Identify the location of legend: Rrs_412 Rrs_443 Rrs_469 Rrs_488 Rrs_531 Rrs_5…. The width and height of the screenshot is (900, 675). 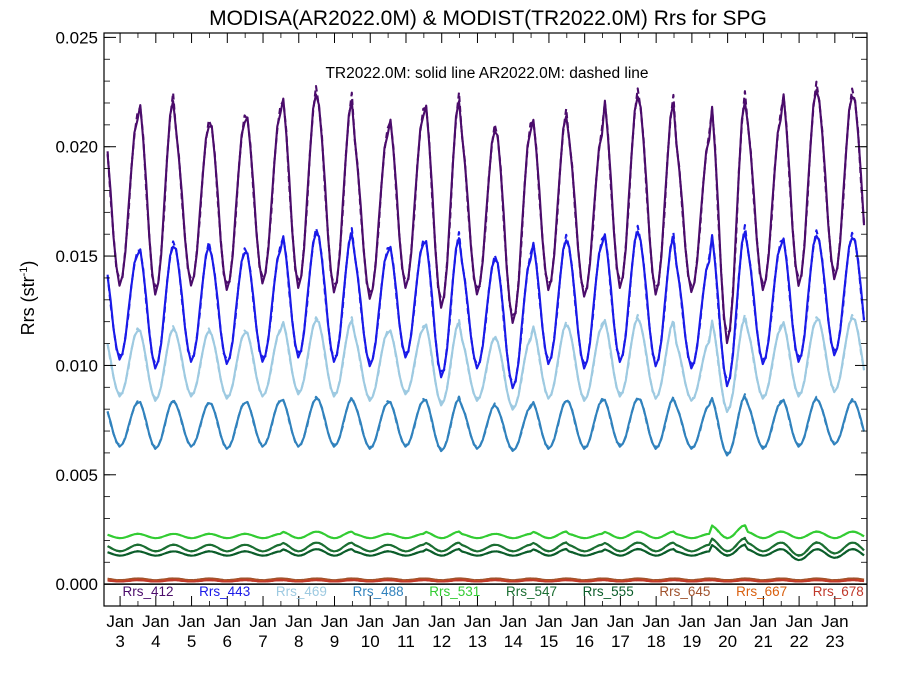
(492, 591).